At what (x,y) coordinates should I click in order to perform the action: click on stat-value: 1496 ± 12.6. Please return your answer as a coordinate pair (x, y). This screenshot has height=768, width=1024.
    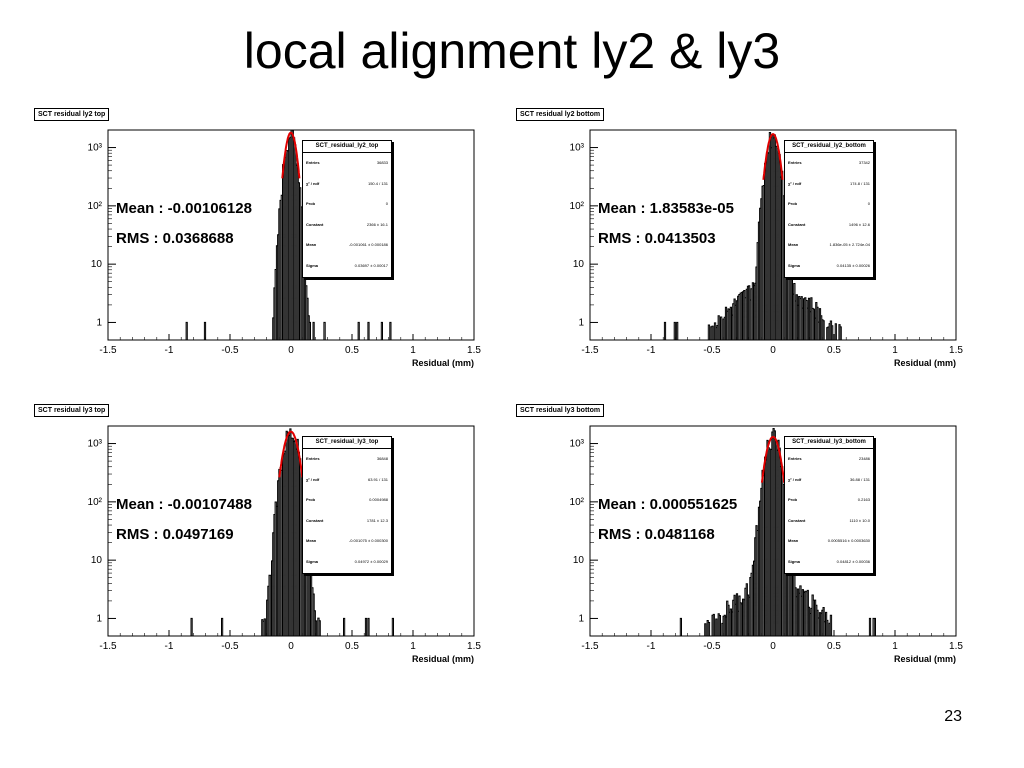
    Looking at the image, I should click on (859, 224).